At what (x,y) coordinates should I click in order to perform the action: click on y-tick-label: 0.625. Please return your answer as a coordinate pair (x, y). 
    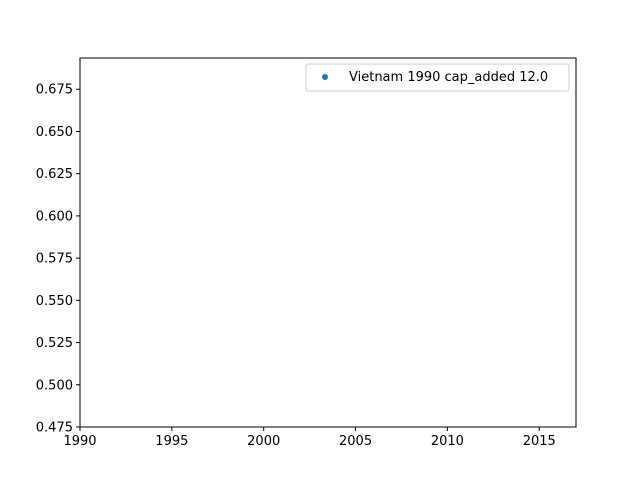
    Looking at the image, I should click on (54, 174).